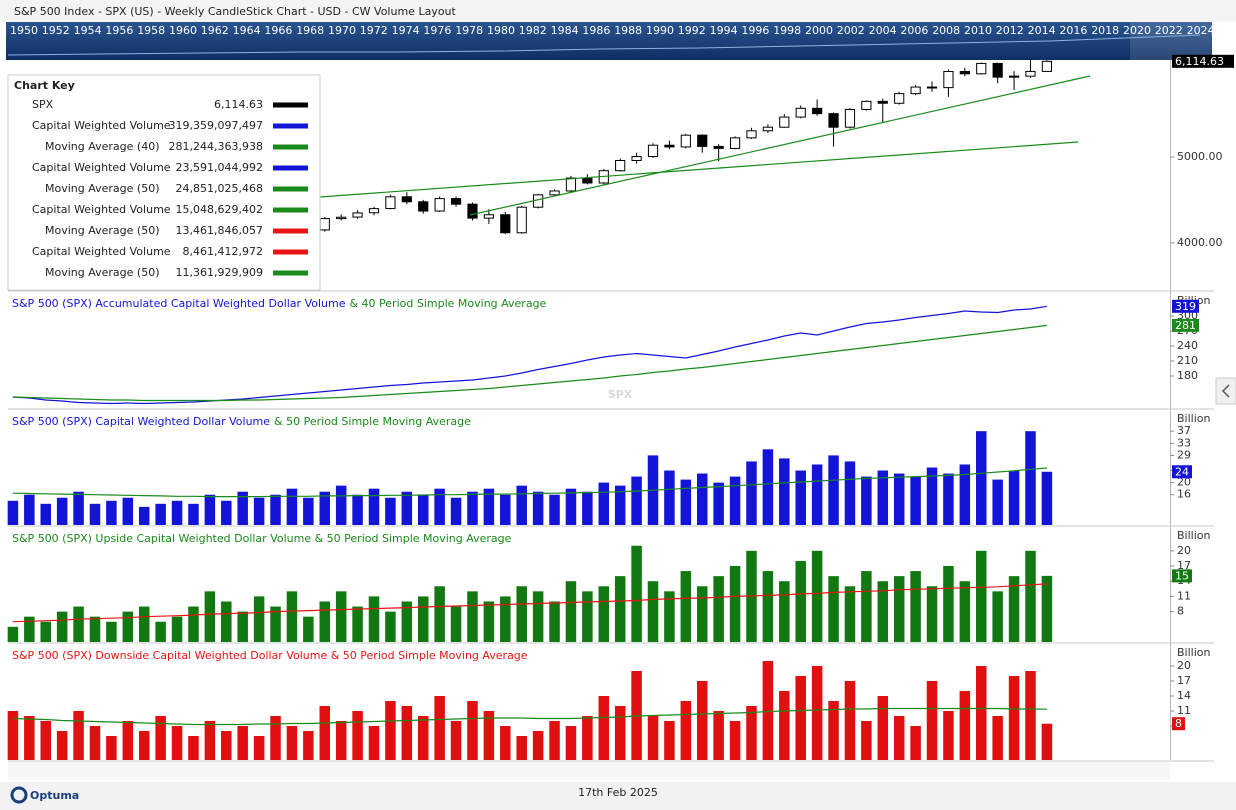  I want to click on collapse-tab, so click(1225, 391).